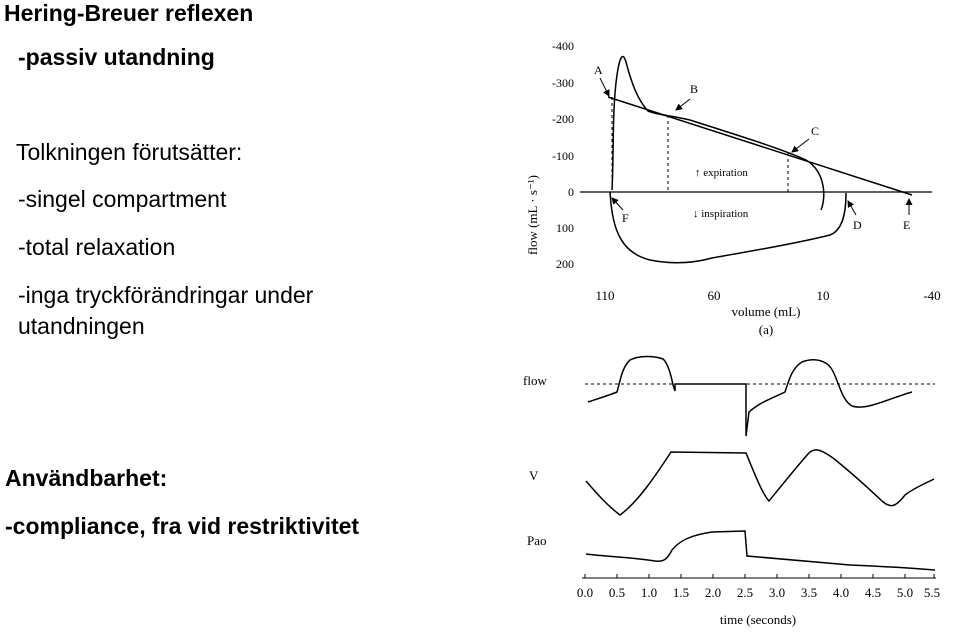 Image resolution: width=959 pixels, height=633 pixels. What do you see at coordinates (563, 119) in the screenshot?
I see `y-tick-label: -200` at bounding box center [563, 119].